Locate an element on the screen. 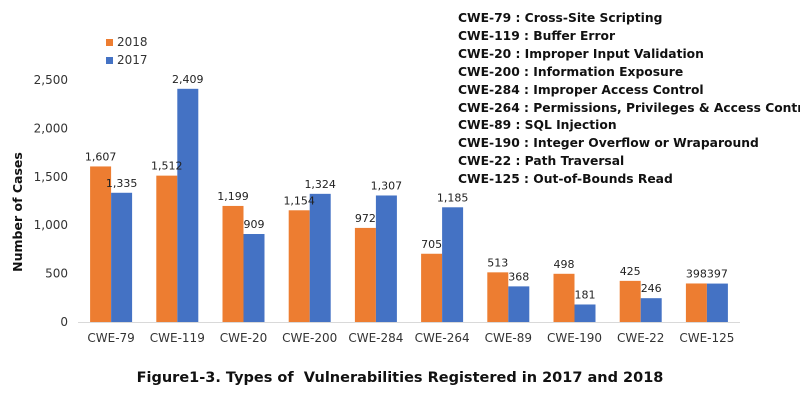 The image size is (800, 414). data-label-2017: 397 is located at coordinates (717, 274).